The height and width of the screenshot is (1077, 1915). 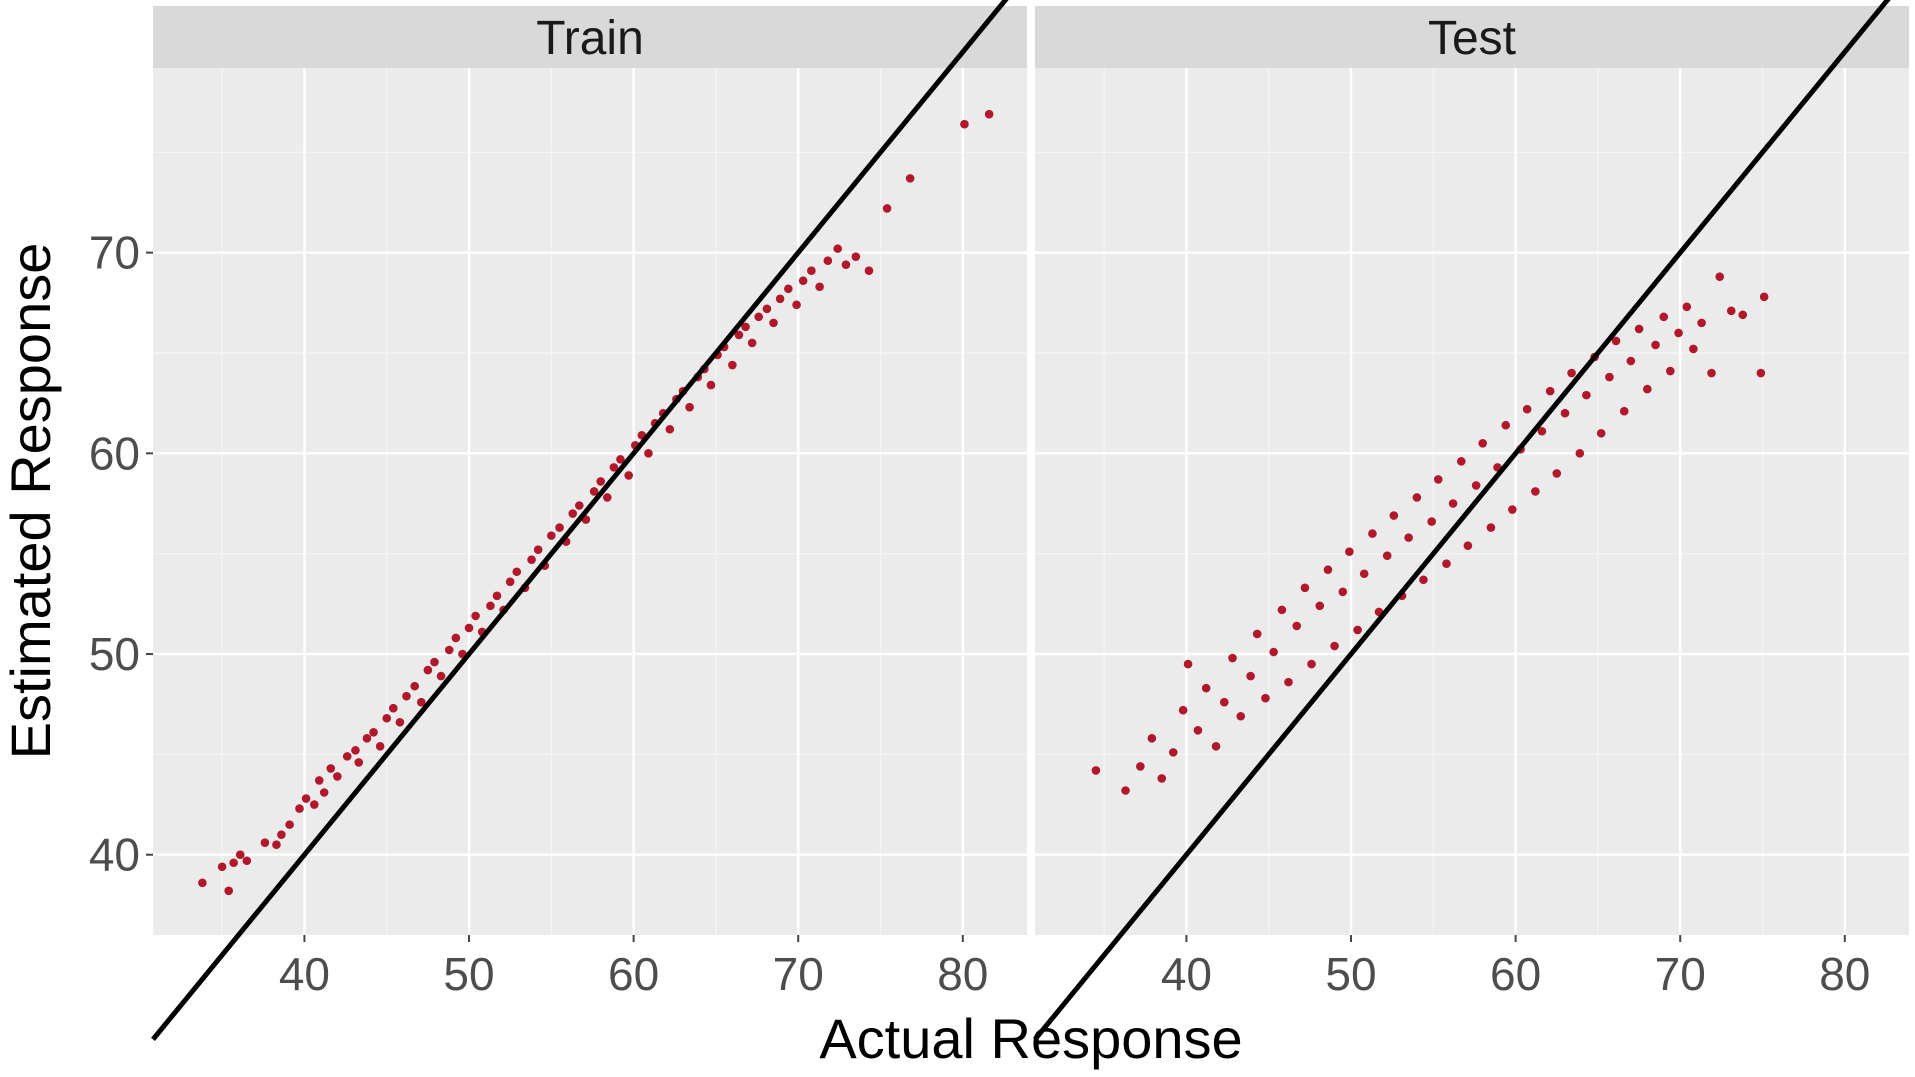 What do you see at coordinates (114, 855) in the screenshot?
I see `y-tick-label: 40` at bounding box center [114, 855].